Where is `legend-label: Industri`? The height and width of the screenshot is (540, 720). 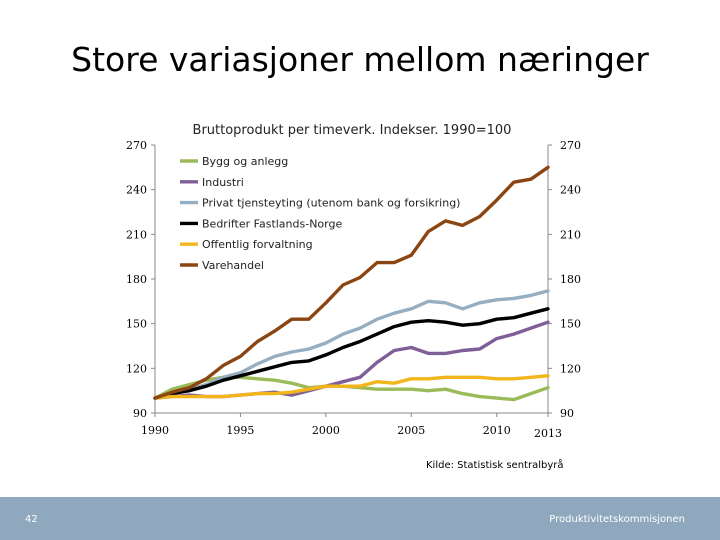
legend-label: Industri is located at coordinates (223, 182).